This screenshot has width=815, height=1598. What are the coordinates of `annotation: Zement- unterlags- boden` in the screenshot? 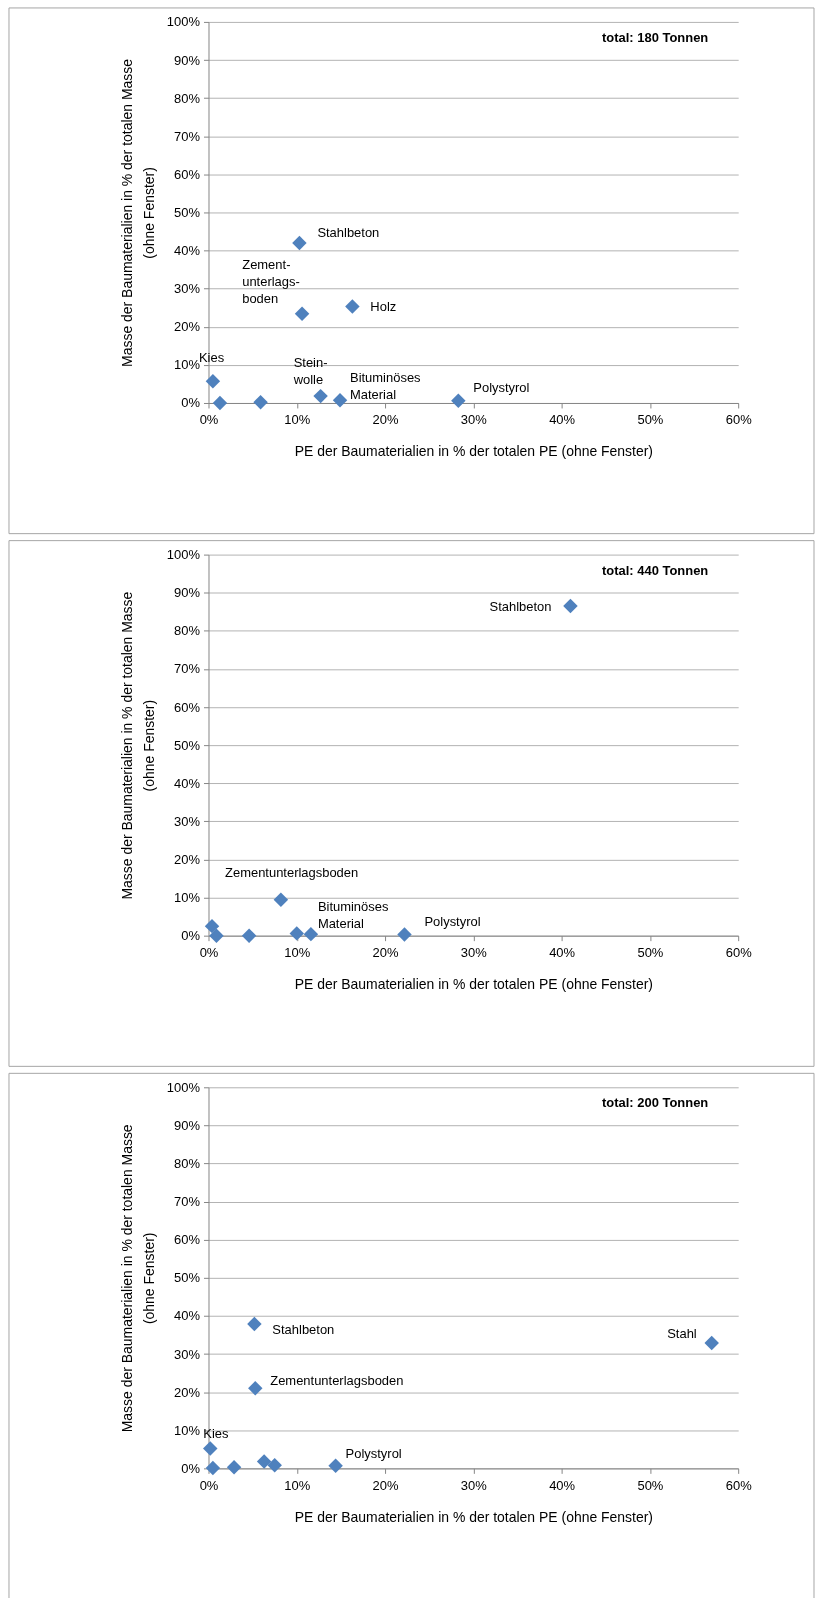 It's located at (271, 282).